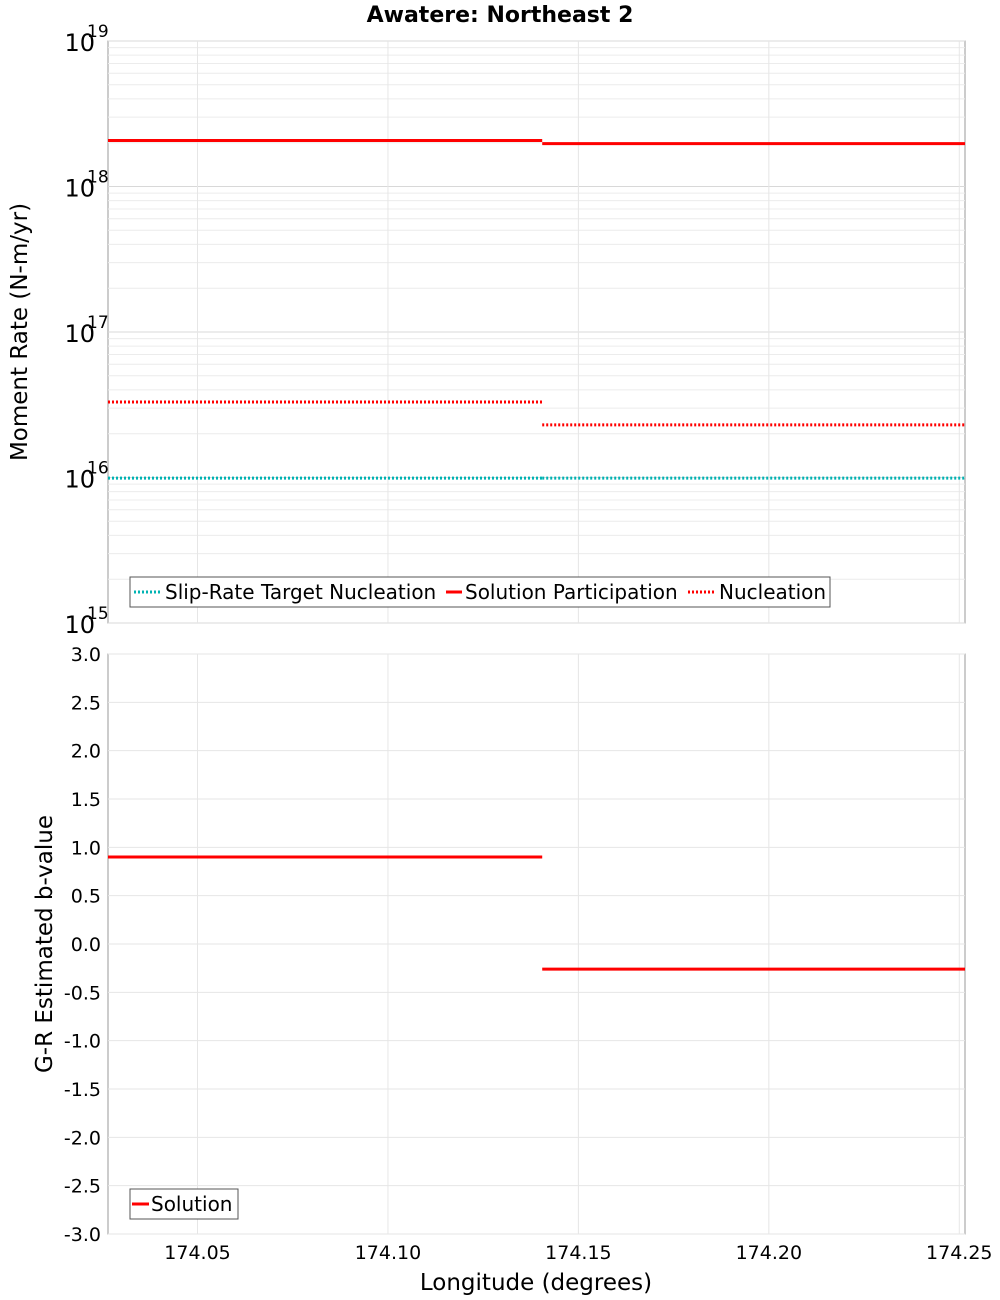 This screenshot has height=1300, width=1000. What do you see at coordinates (82, 993) in the screenshot?
I see `bottom-y-tick-label: -0.5` at bounding box center [82, 993].